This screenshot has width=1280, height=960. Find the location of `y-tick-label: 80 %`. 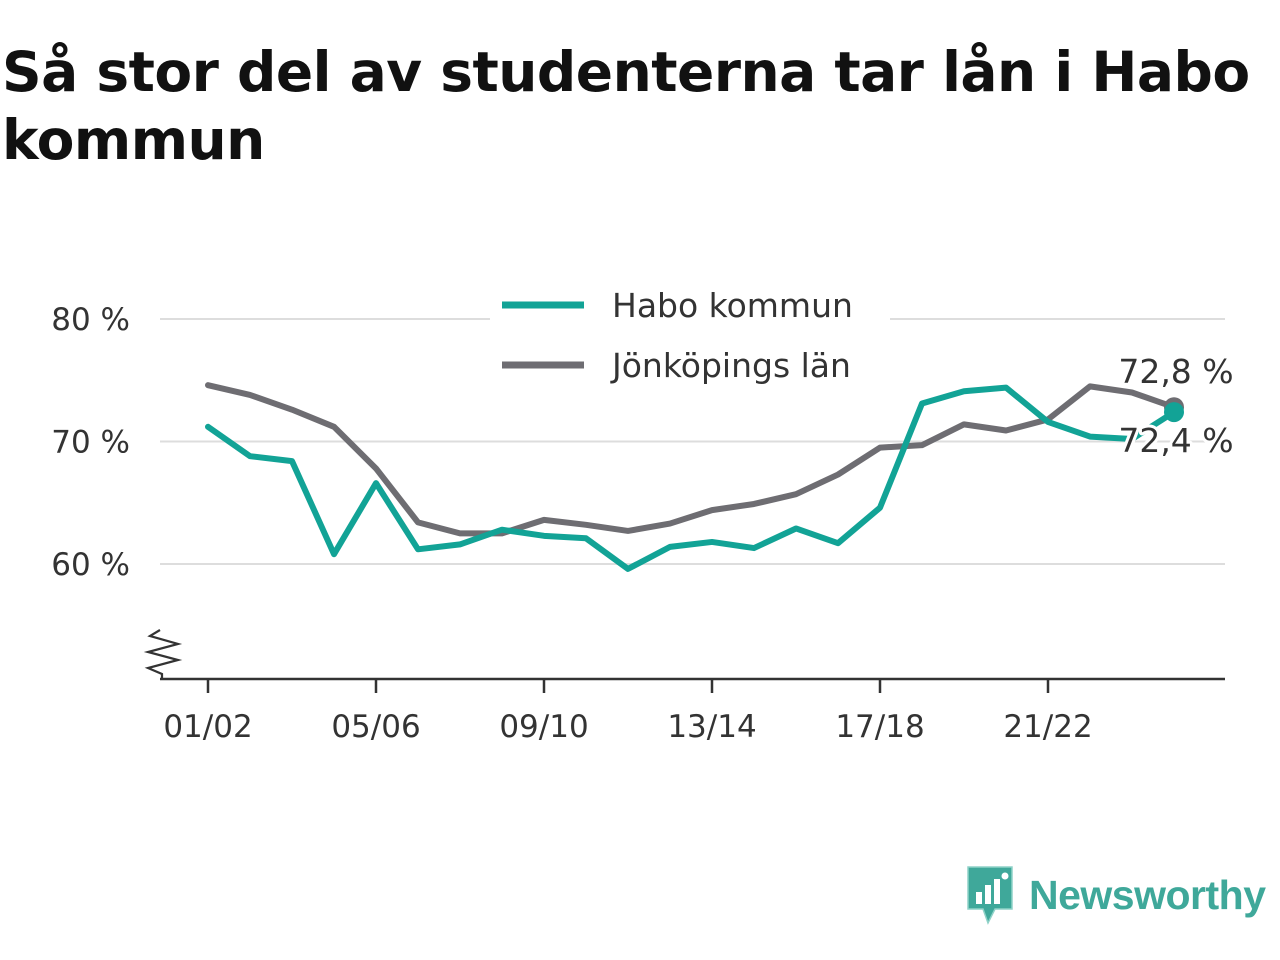

y-tick-label: 80 % is located at coordinates (90, 320).